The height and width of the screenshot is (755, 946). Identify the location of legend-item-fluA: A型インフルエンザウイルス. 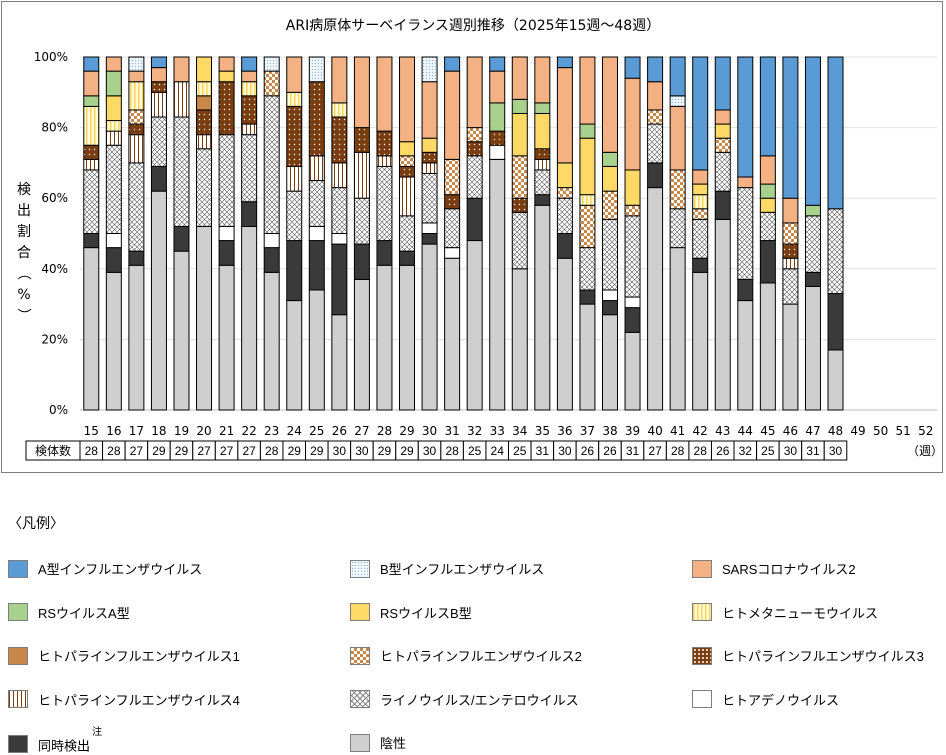
(105, 568).